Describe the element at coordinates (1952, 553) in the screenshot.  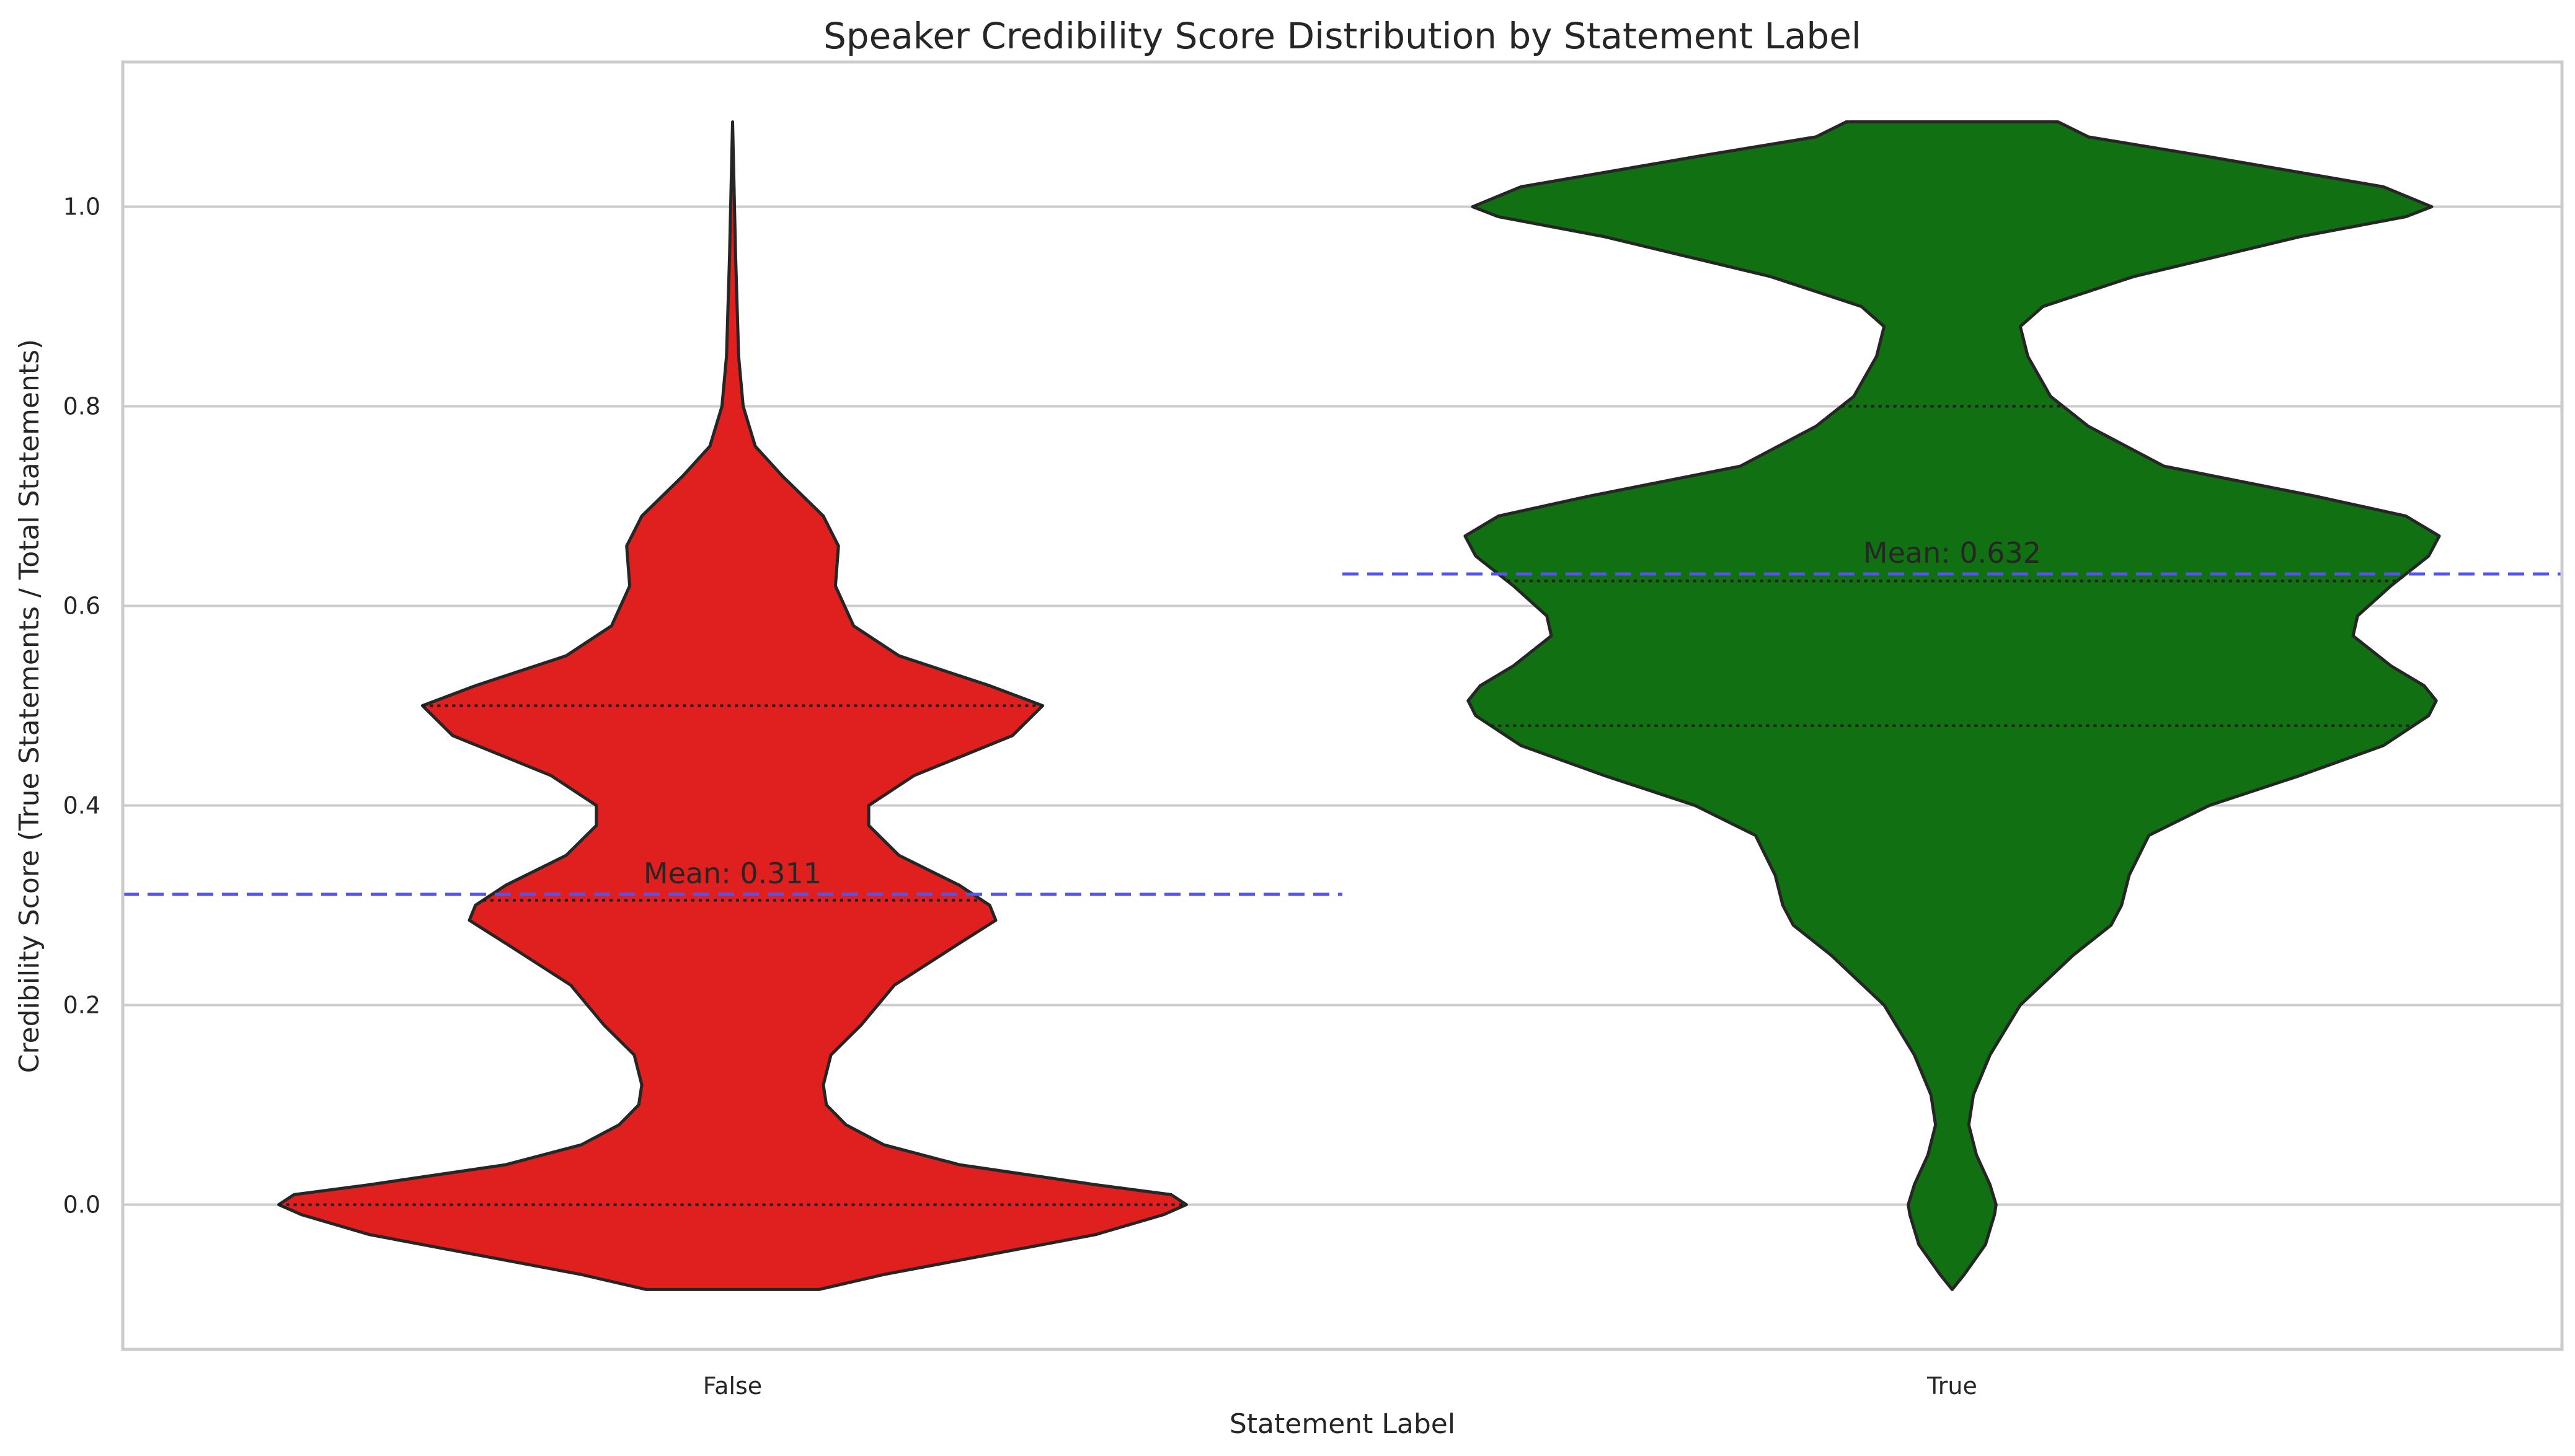
I see `mean-label: Mean: 0.632` at that location.